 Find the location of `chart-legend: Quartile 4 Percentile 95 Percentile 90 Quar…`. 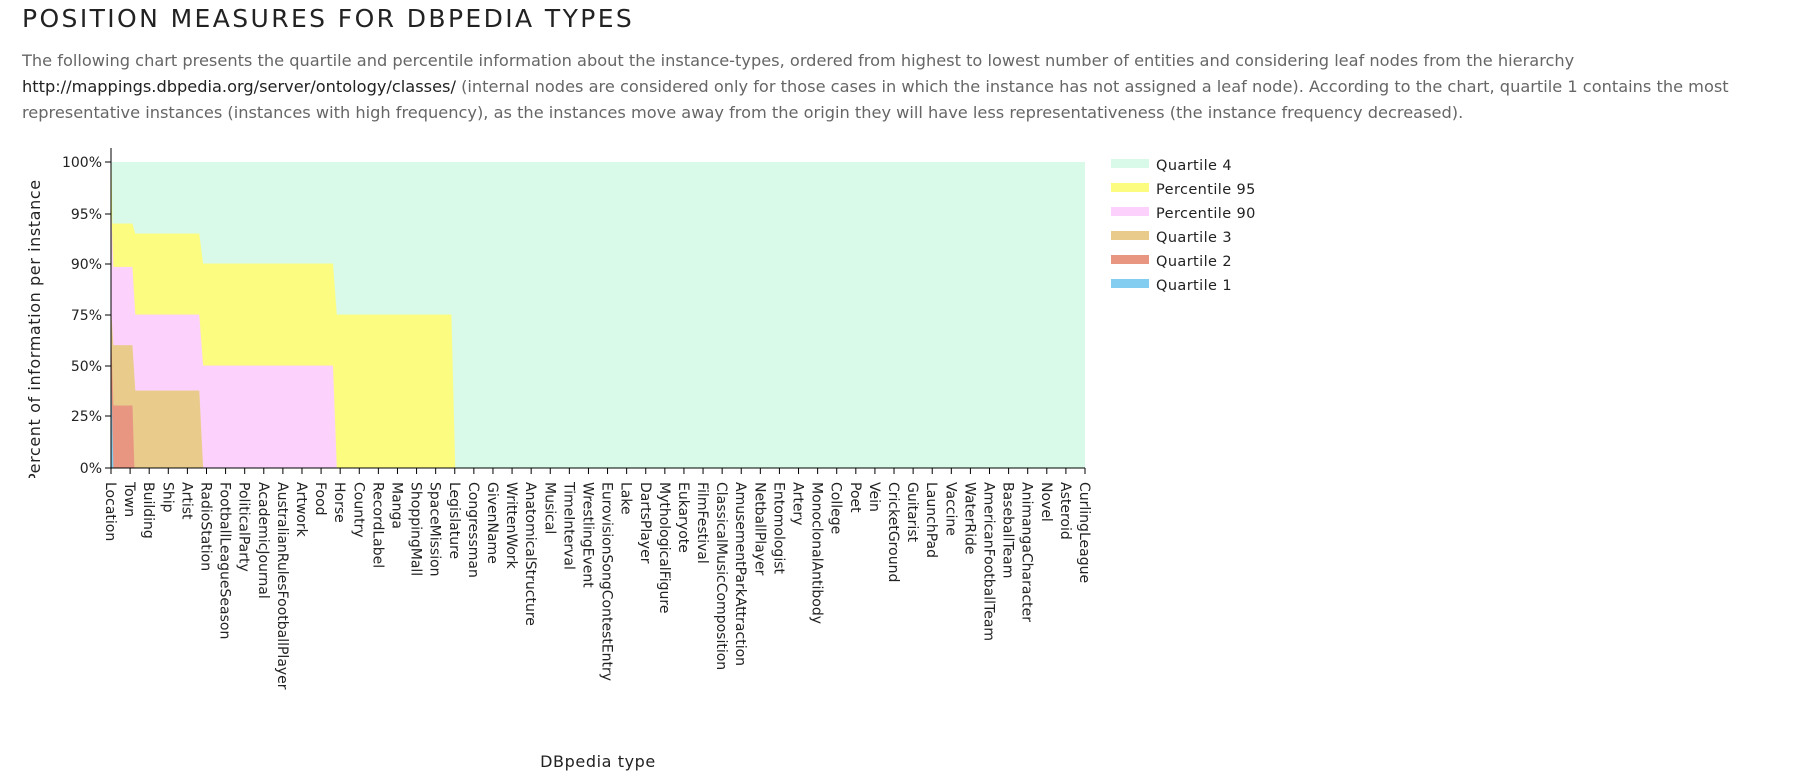

chart-legend: Quartile 4 Percentile 95 Percentile 90 Quar… is located at coordinates (1183, 226).